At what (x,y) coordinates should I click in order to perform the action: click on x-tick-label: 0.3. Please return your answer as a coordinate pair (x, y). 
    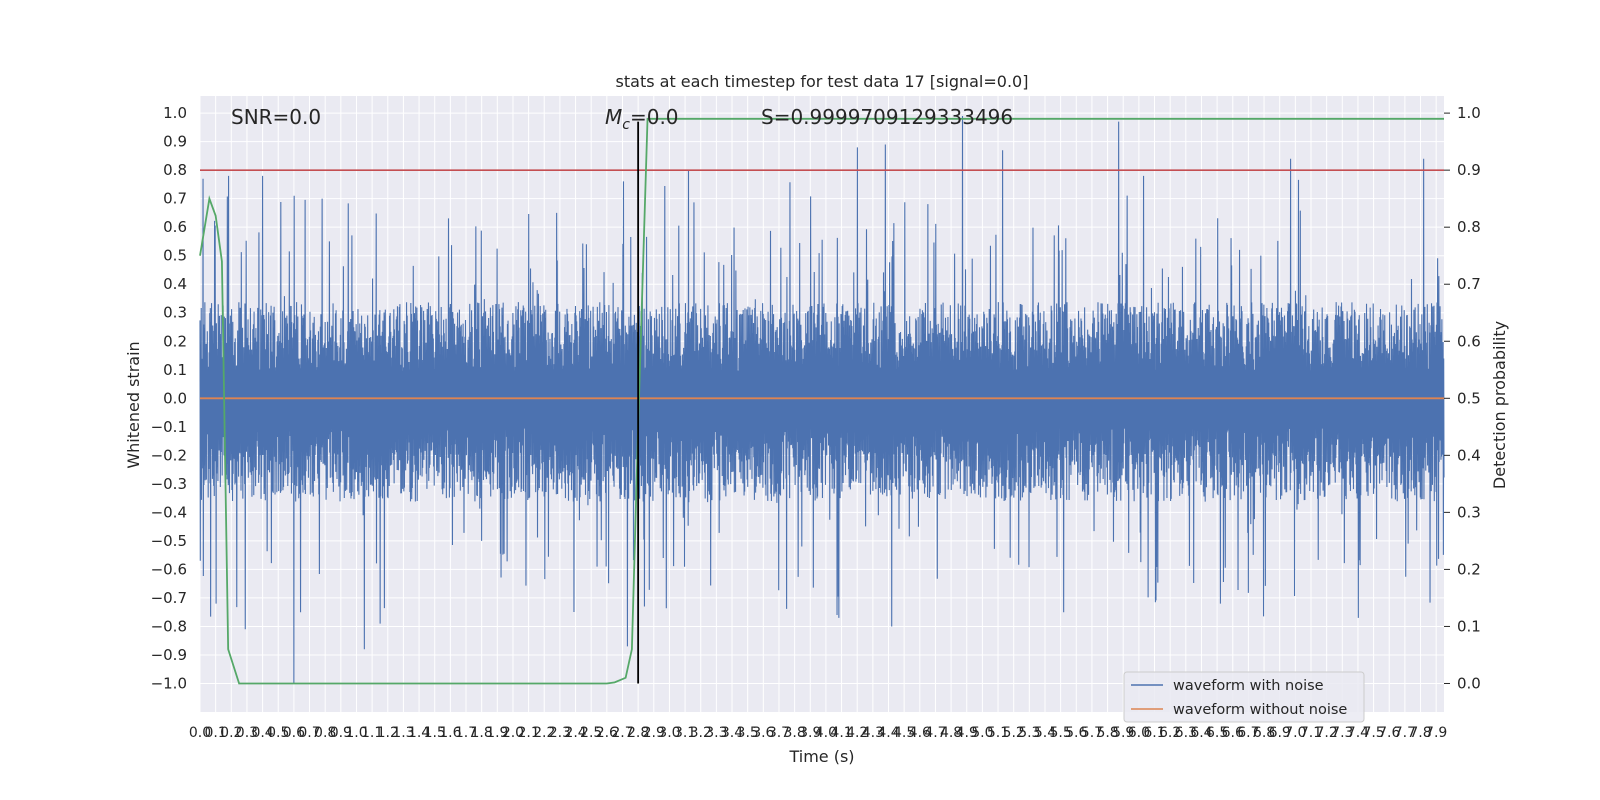
    Looking at the image, I should click on (247, 733).